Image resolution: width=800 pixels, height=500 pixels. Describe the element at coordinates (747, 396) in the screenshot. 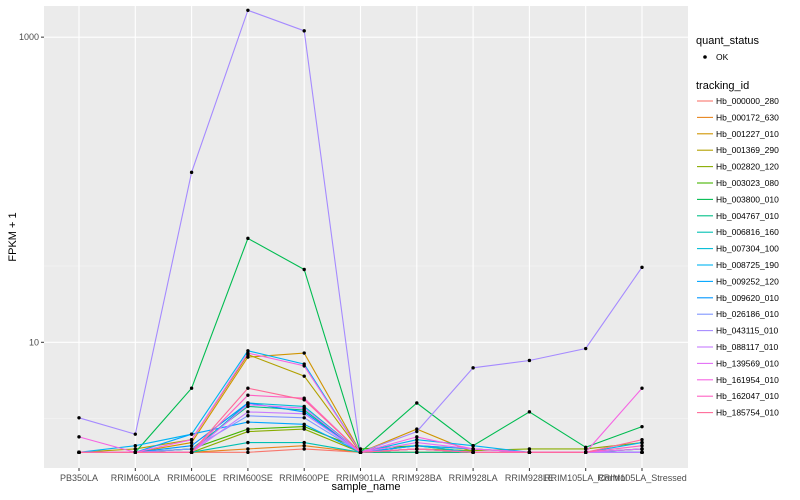

I see `tracking-legend-label: Hb_162047_010` at that location.